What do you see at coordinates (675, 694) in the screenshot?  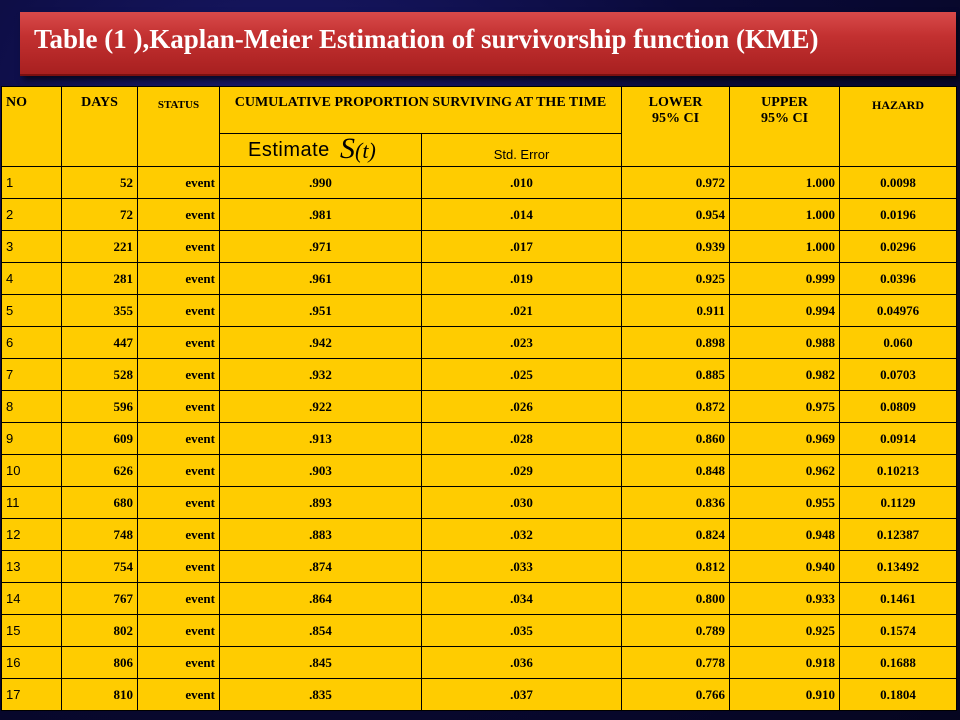 I see `cell-lower-ci: 0.766` at bounding box center [675, 694].